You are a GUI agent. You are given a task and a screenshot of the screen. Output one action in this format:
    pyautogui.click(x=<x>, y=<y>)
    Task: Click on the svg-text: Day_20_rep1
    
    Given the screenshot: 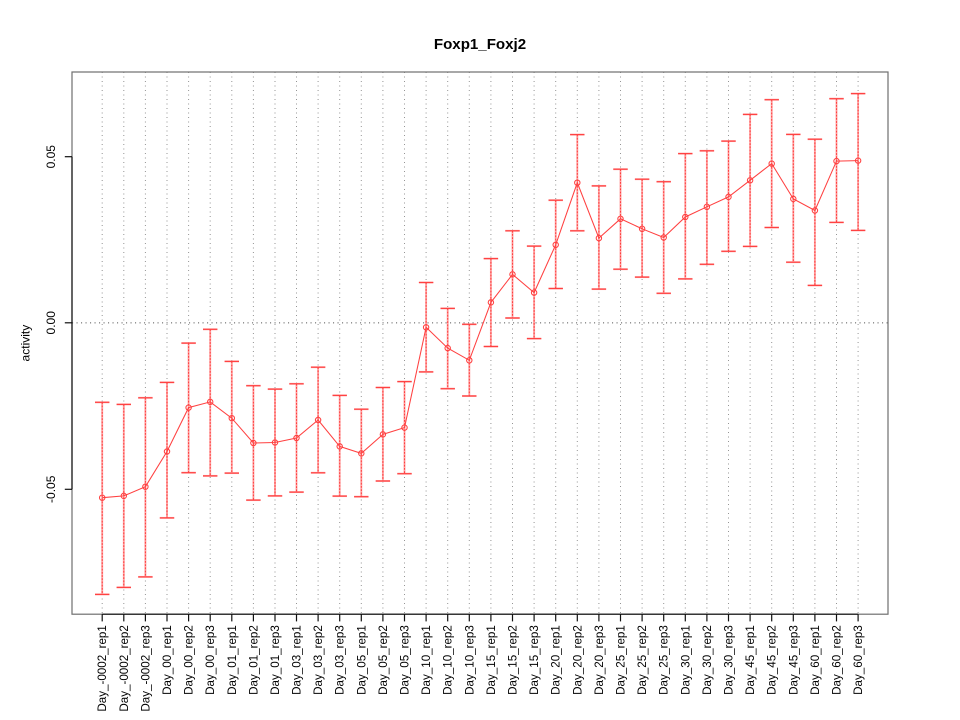 What is the action you would take?
    pyautogui.click(x=556, y=660)
    